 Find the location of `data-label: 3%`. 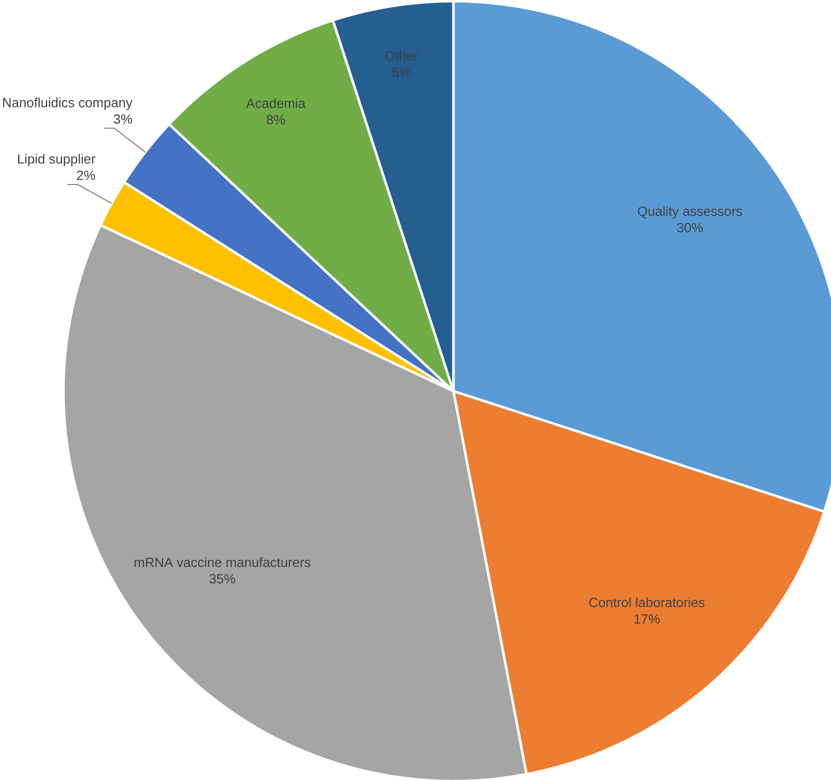

data-label: 3% is located at coordinates (123, 119).